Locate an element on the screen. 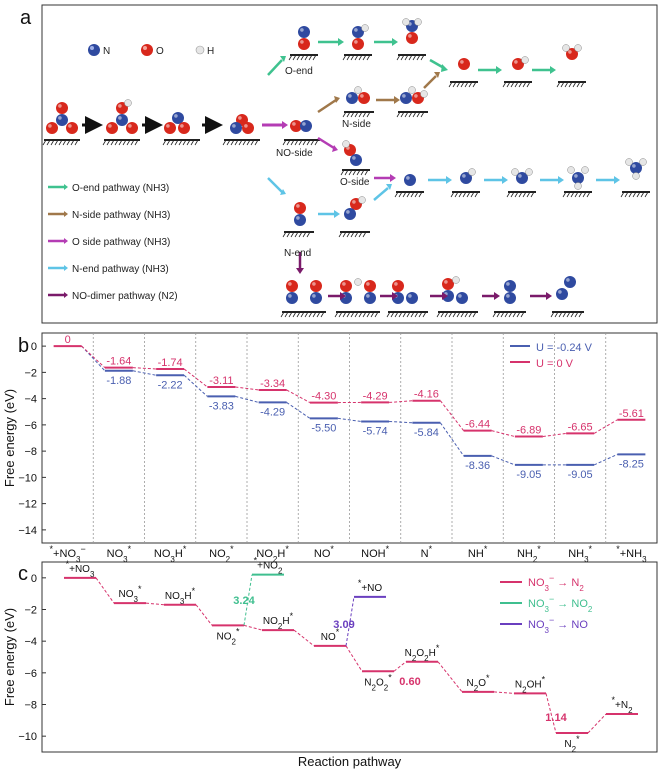 The image size is (667, 770). legend-label: NO3− → NO is located at coordinates (558, 625).